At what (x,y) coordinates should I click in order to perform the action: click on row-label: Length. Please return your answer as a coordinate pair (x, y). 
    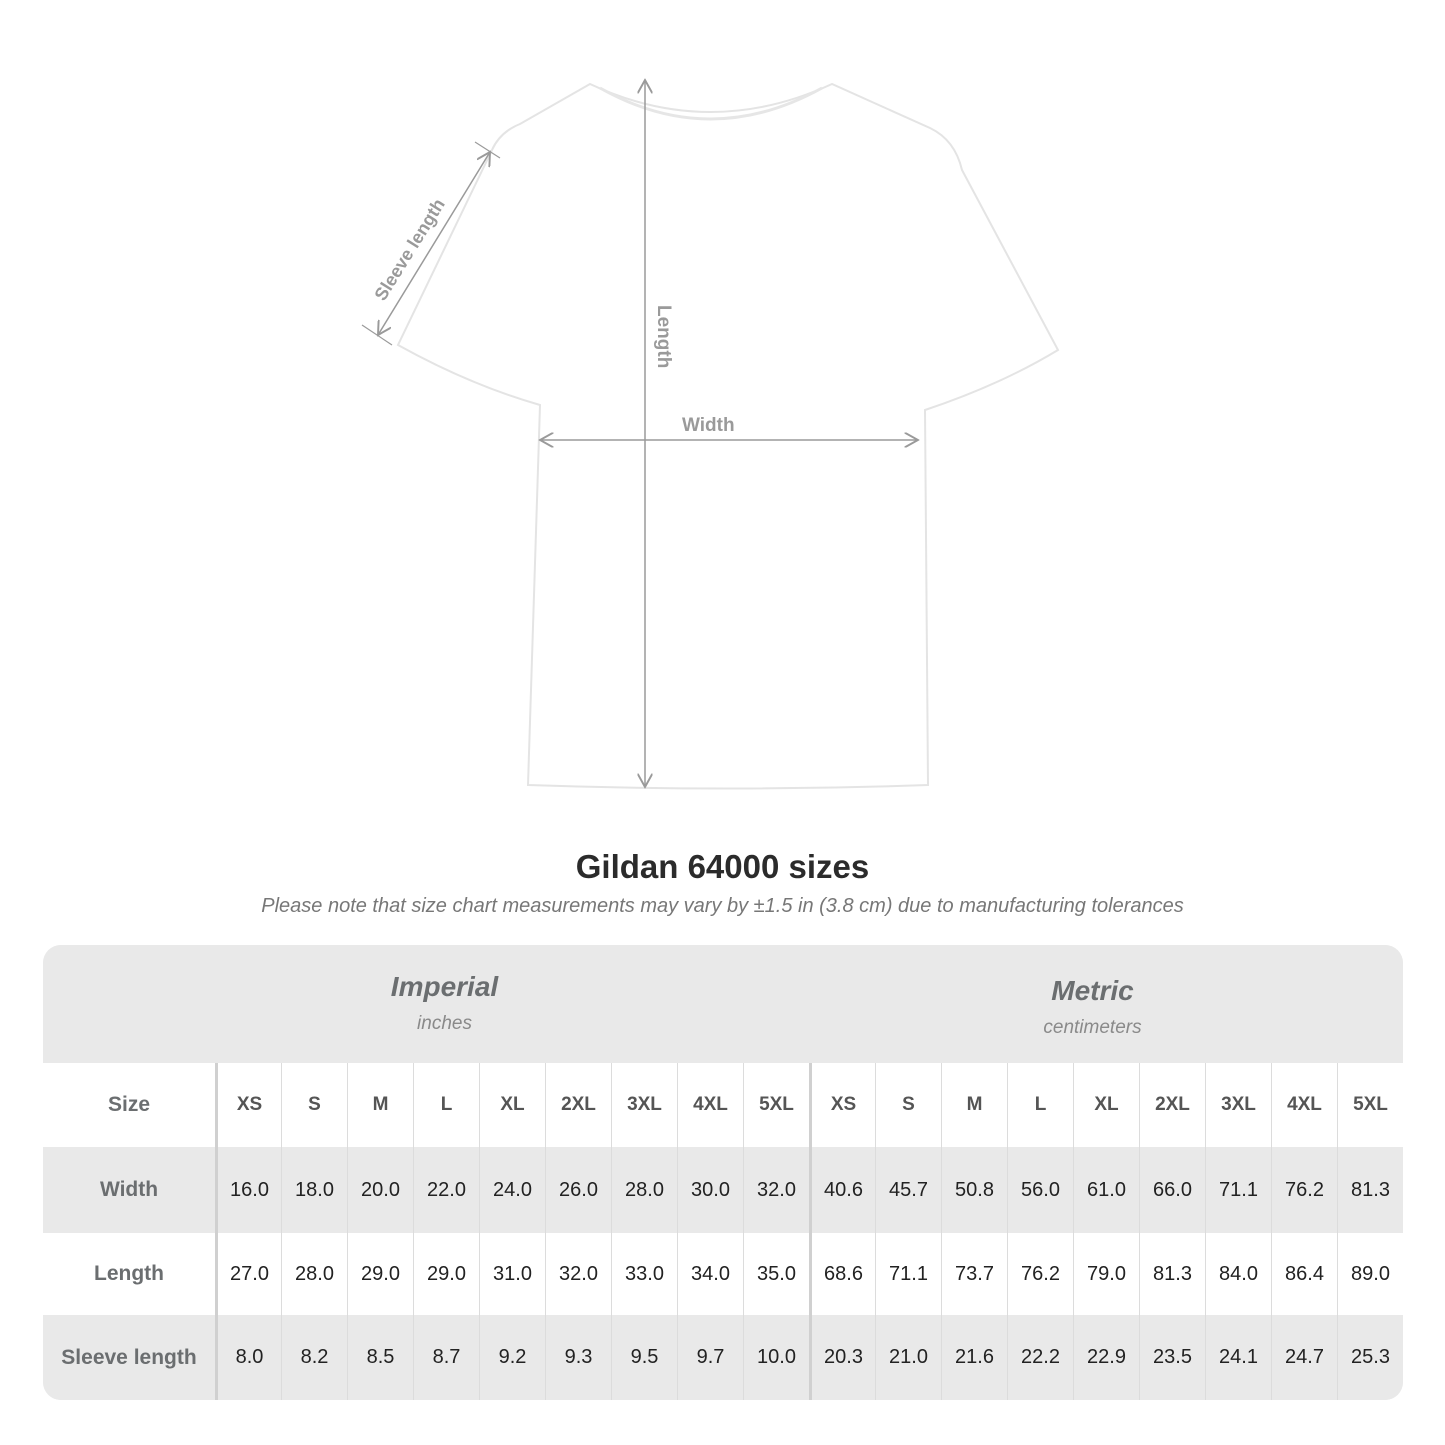
    Looking at the image, I should click on (129, 1273).